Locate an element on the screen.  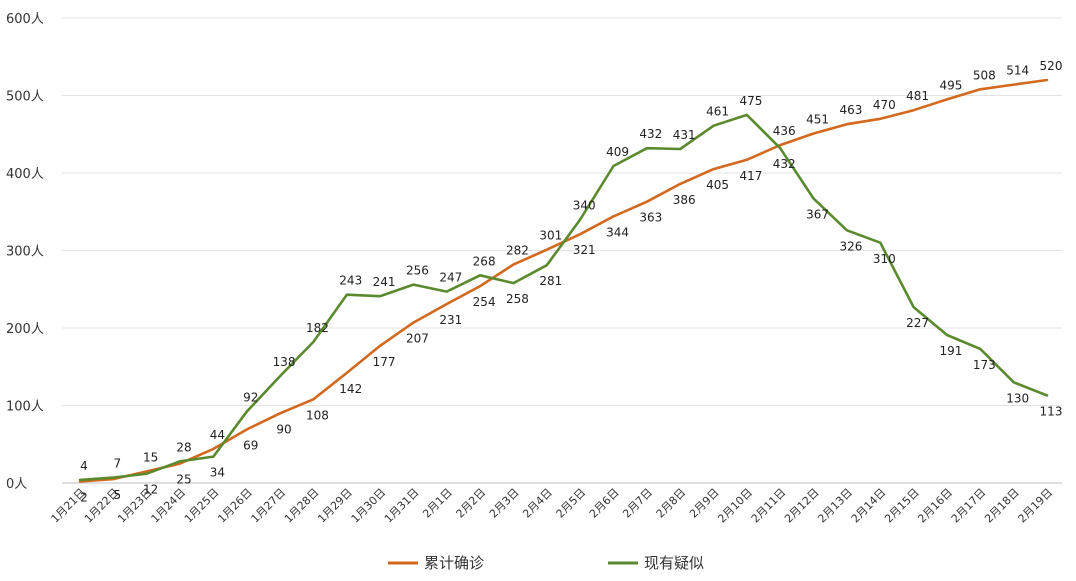
data-label: 130 is located at coordinates (1017, 398).